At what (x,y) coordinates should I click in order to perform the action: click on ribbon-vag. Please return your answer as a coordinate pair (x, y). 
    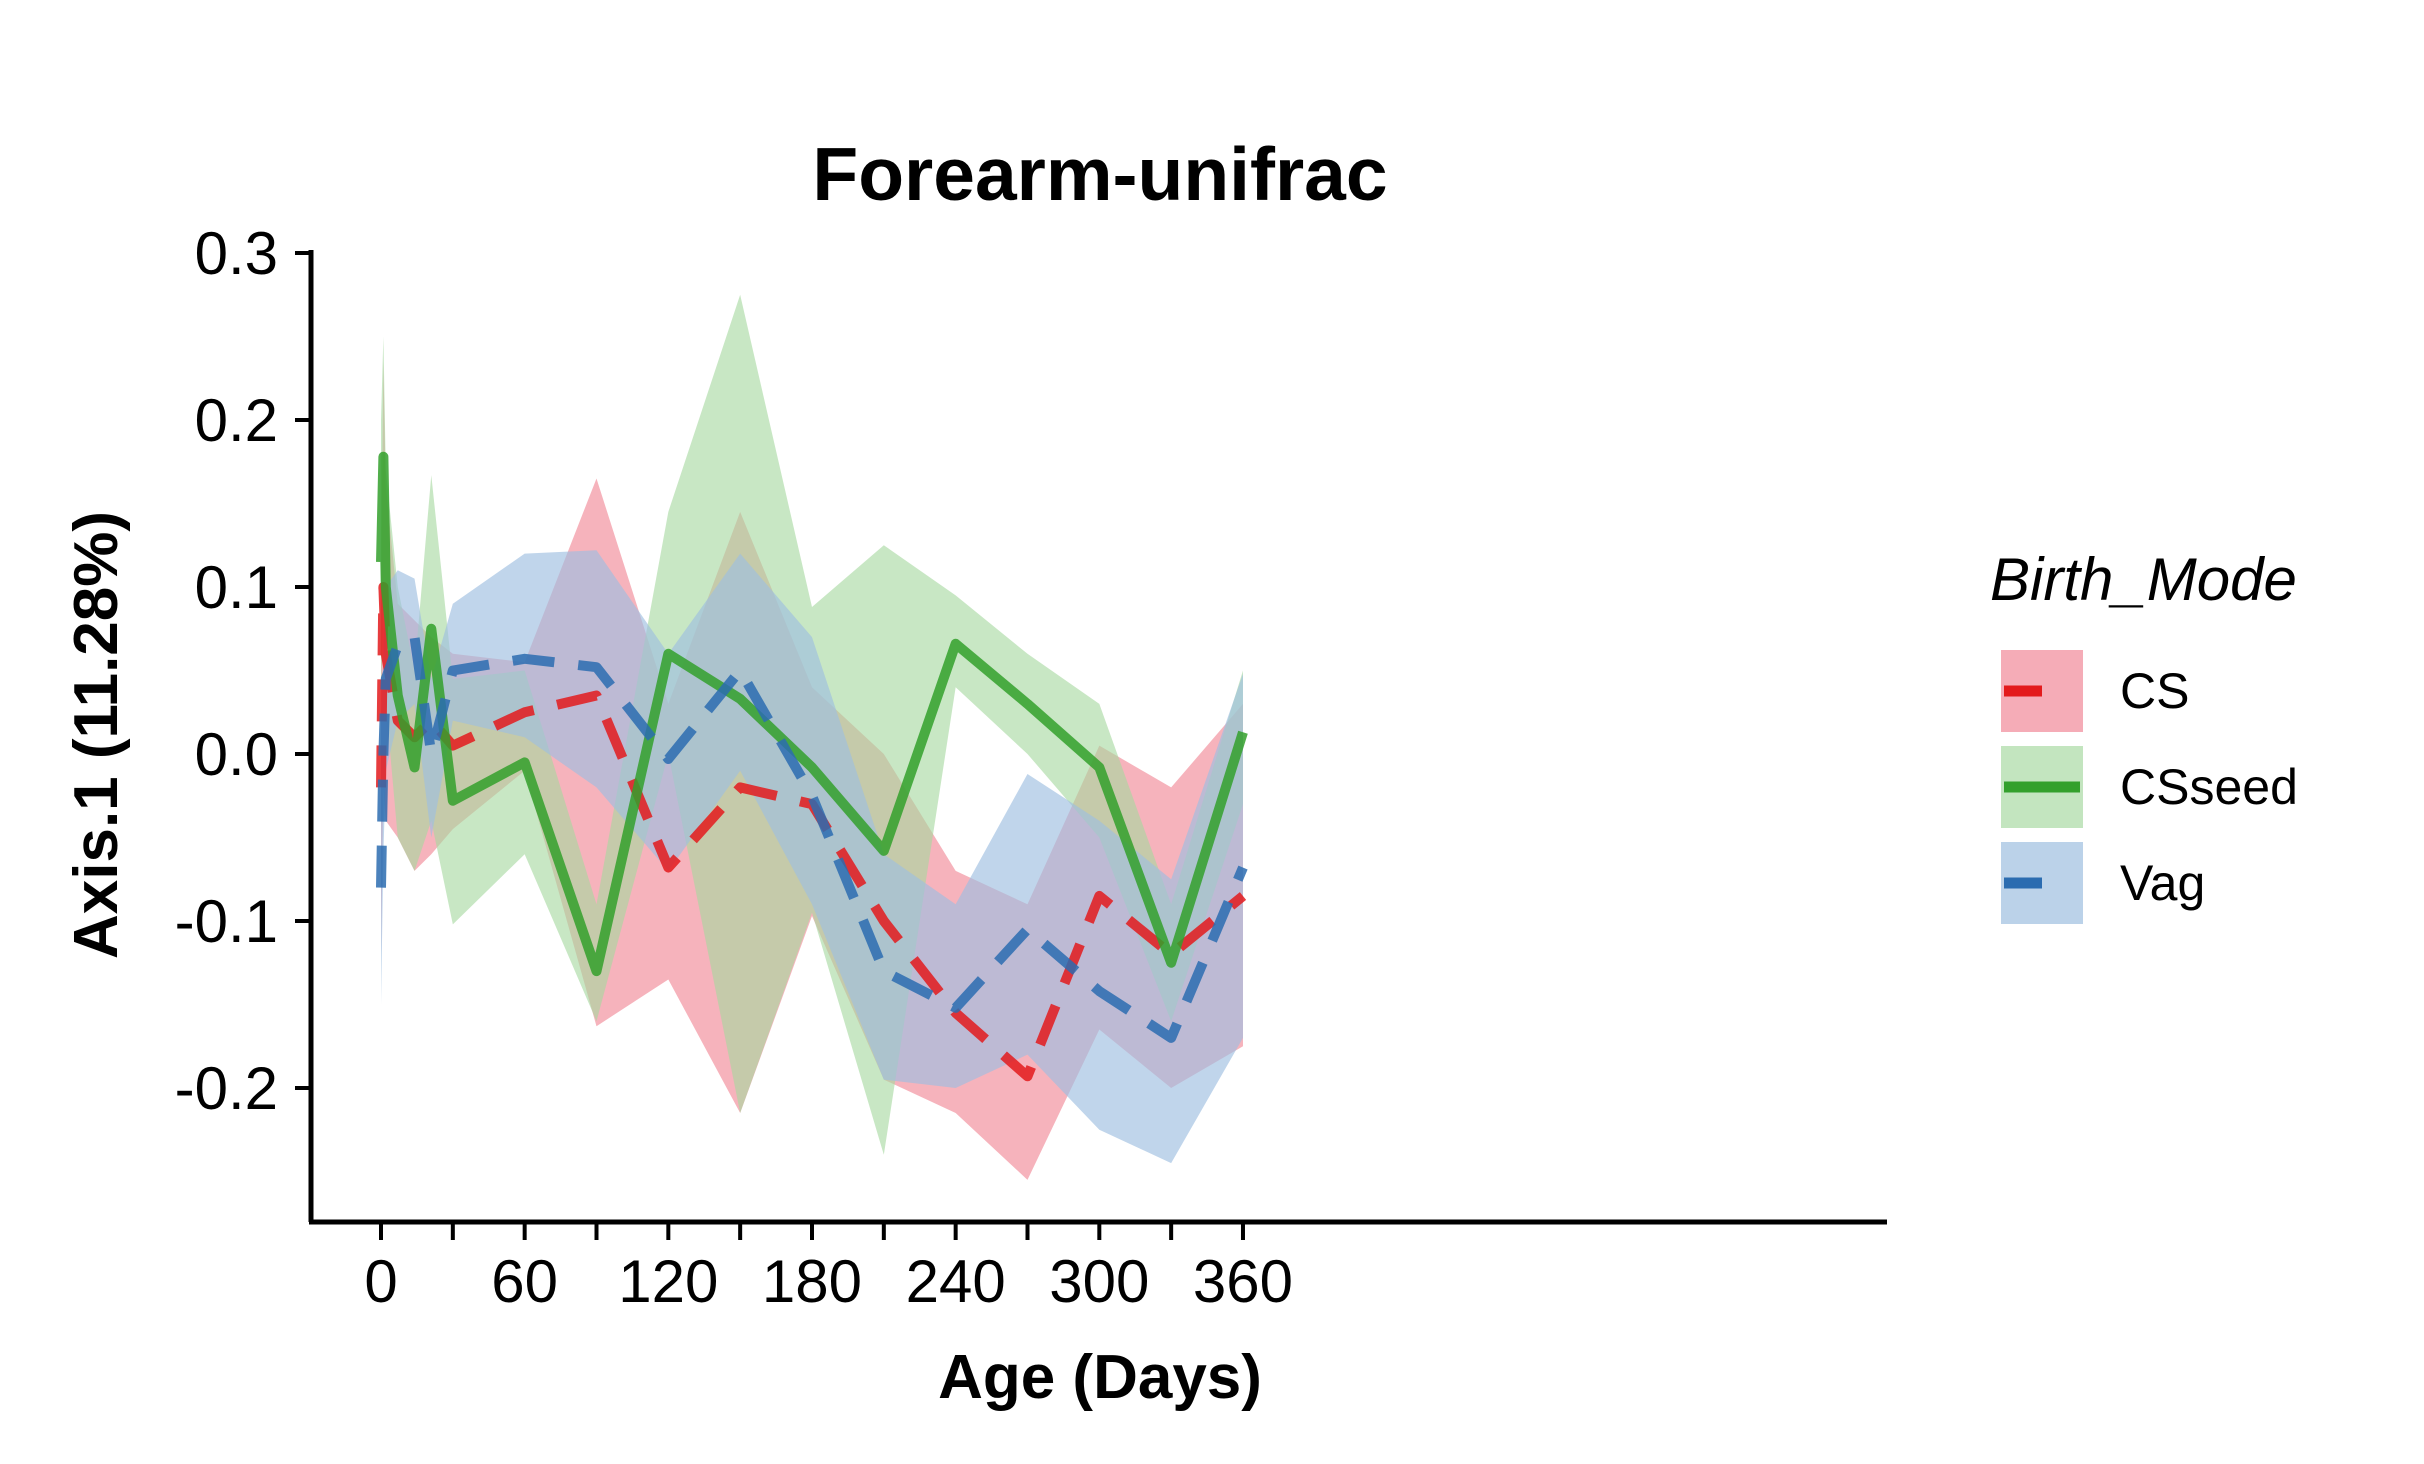
    Looking at the image, I should click on (812, 857).